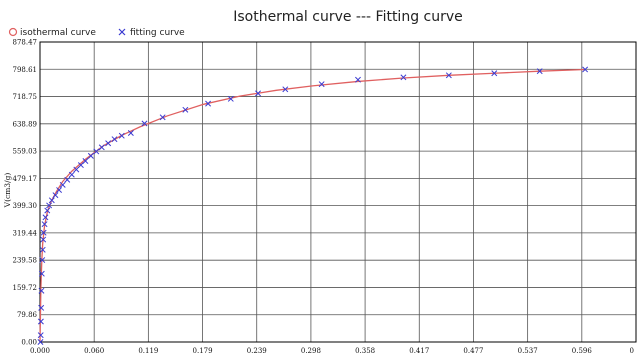  I want to click on y-tick-label: 798.61, so click(25, 70).